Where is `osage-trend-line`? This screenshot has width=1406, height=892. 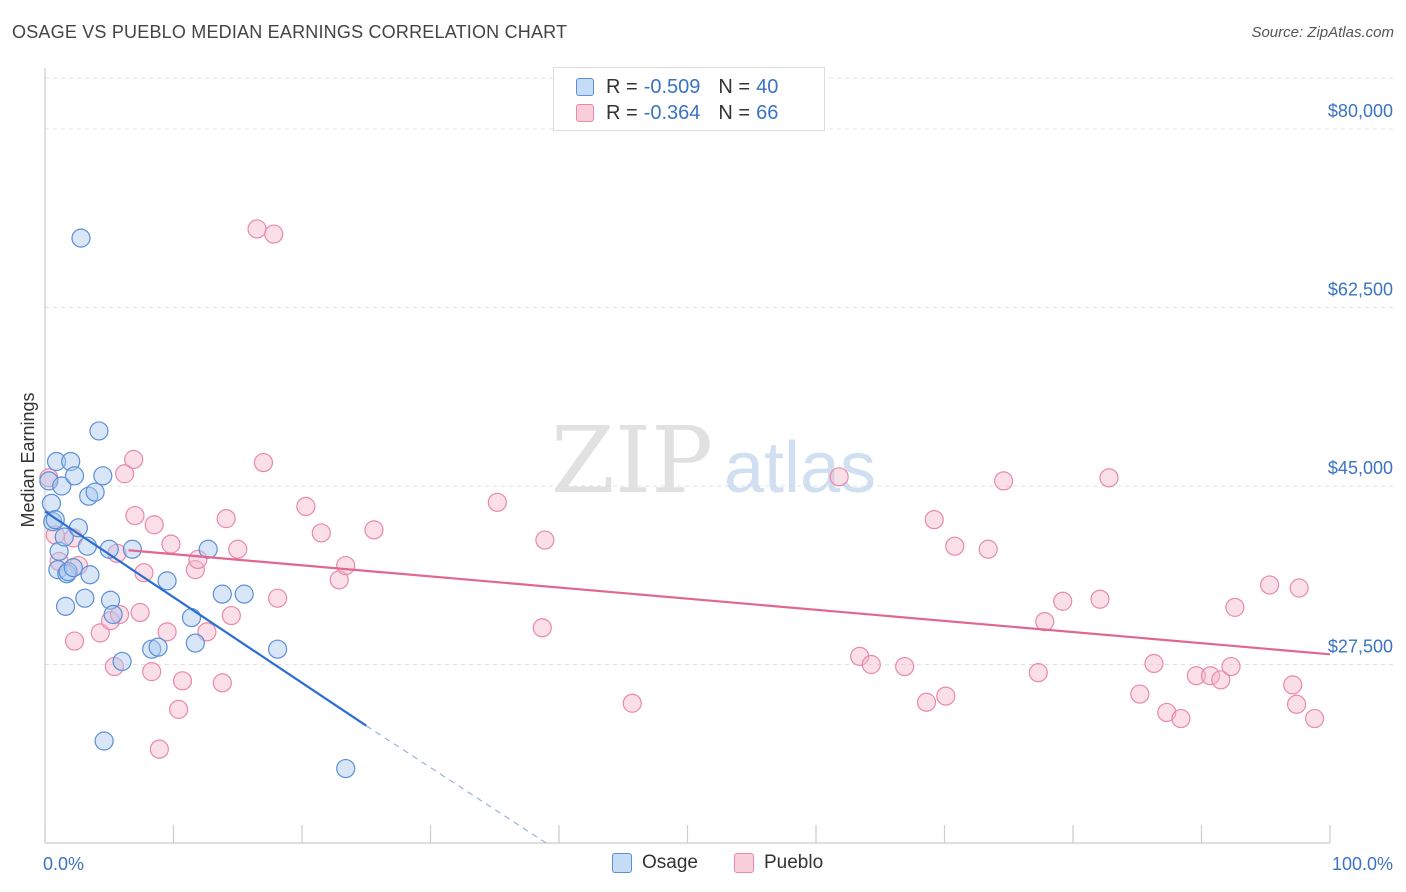
osage-trend-line is located at coordinates (205, 618).